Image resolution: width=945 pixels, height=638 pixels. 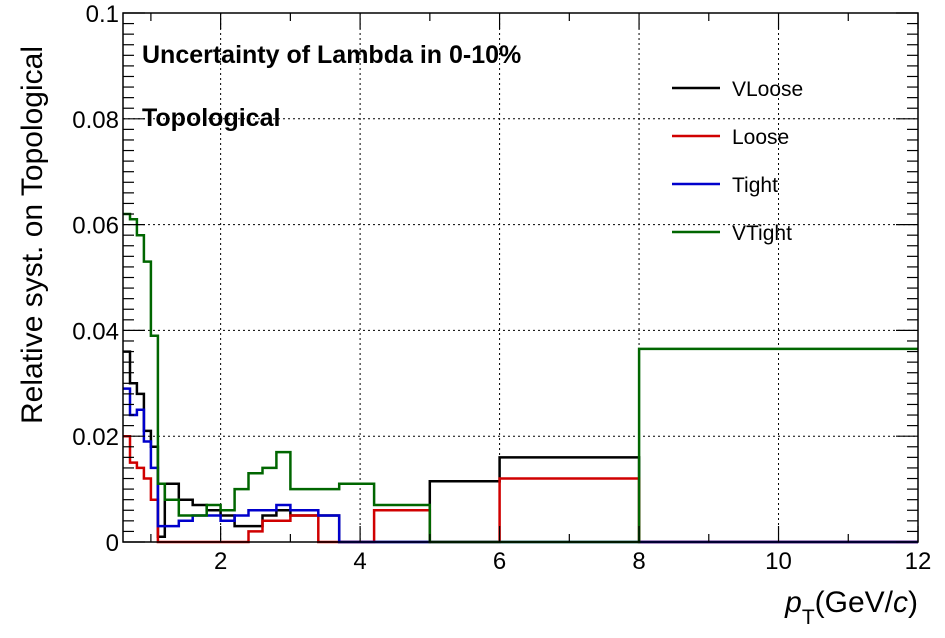 I want to click on x-tick-label-6: 6, so click(x=499, y=561).